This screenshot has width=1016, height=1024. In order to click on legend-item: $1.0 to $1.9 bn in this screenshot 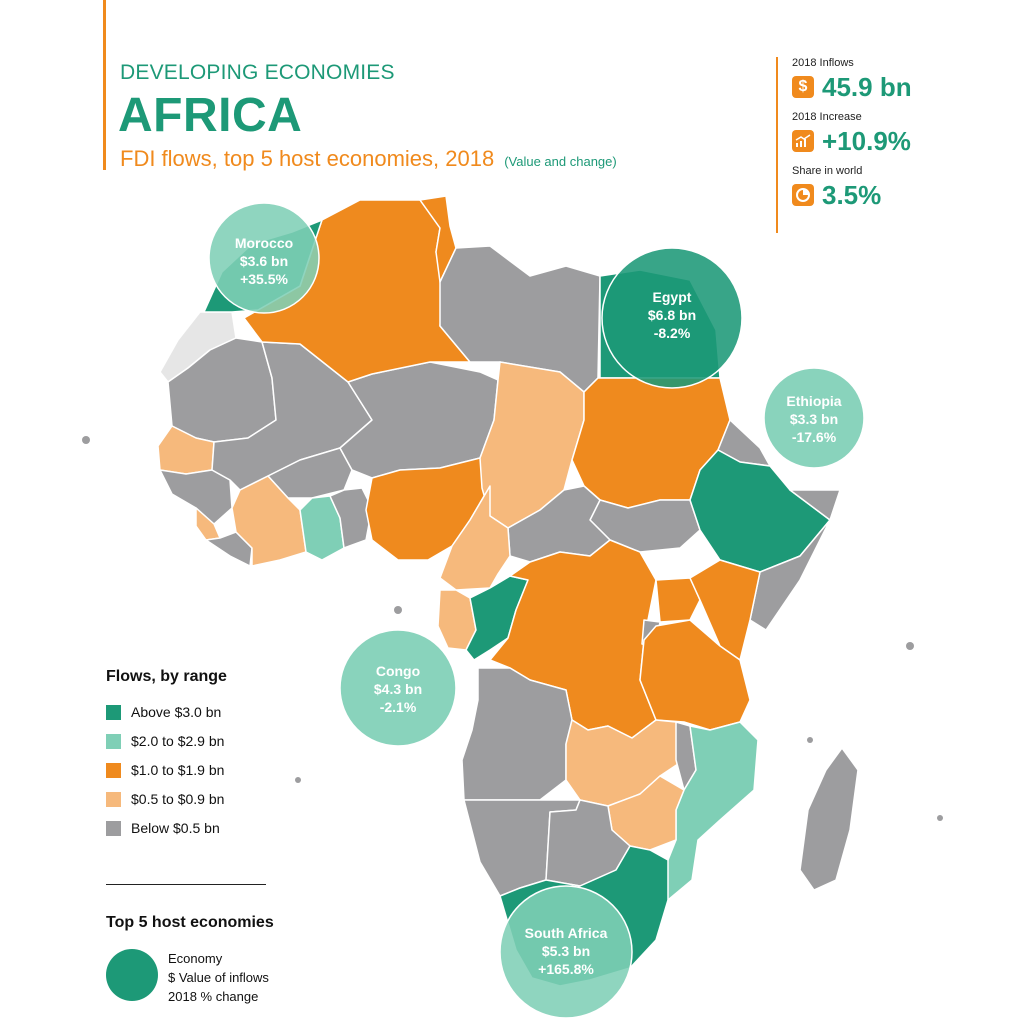, I will do `click(206, 770)`.